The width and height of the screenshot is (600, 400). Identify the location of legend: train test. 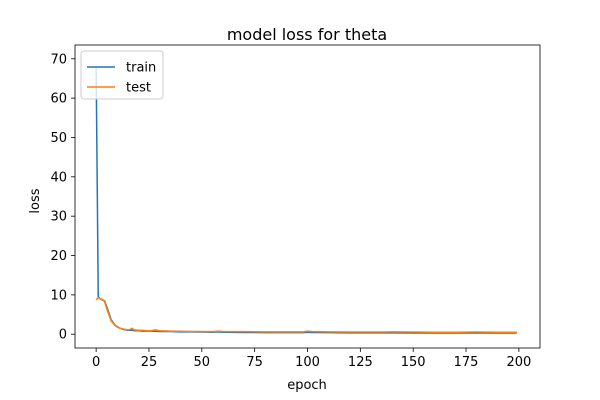
(122, 75).